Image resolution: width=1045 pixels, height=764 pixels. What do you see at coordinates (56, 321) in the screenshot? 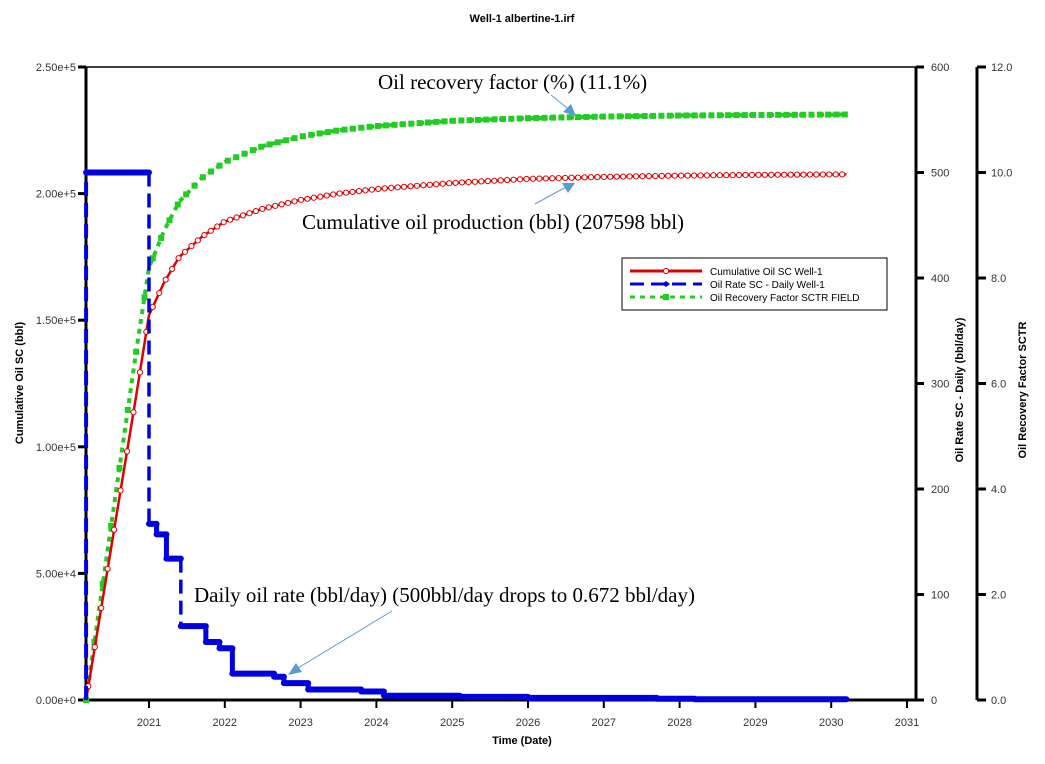
I see `left-tick-label: 1.50e+5` at bounding box center [56, 321].